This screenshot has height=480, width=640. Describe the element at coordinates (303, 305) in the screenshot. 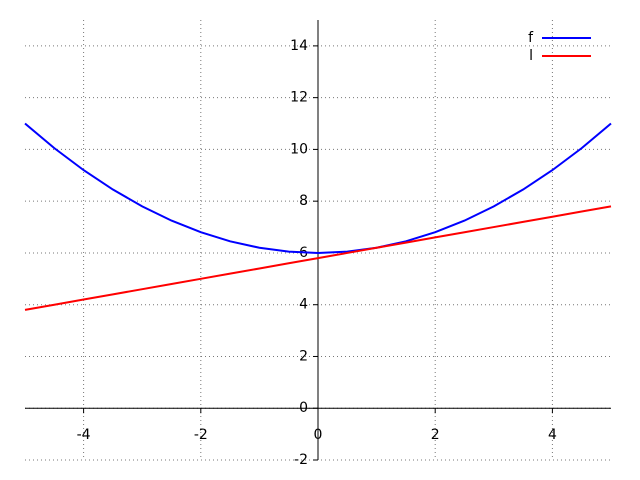

I see `y-tick-label: 4` at that location.